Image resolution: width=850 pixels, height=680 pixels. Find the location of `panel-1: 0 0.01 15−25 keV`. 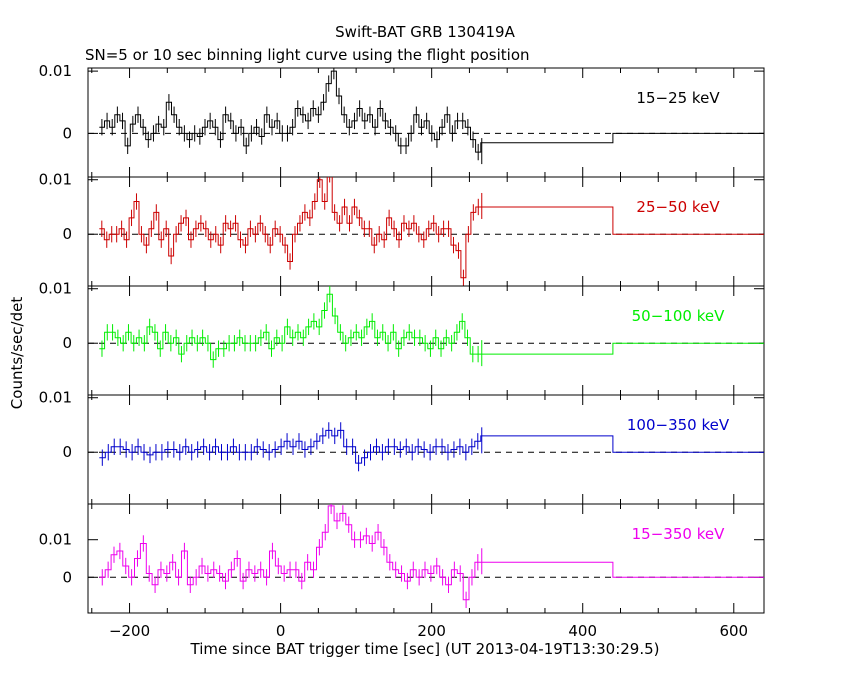

panel-1: 0 0.01 15−25 keV is located at coordinates (402, 120).